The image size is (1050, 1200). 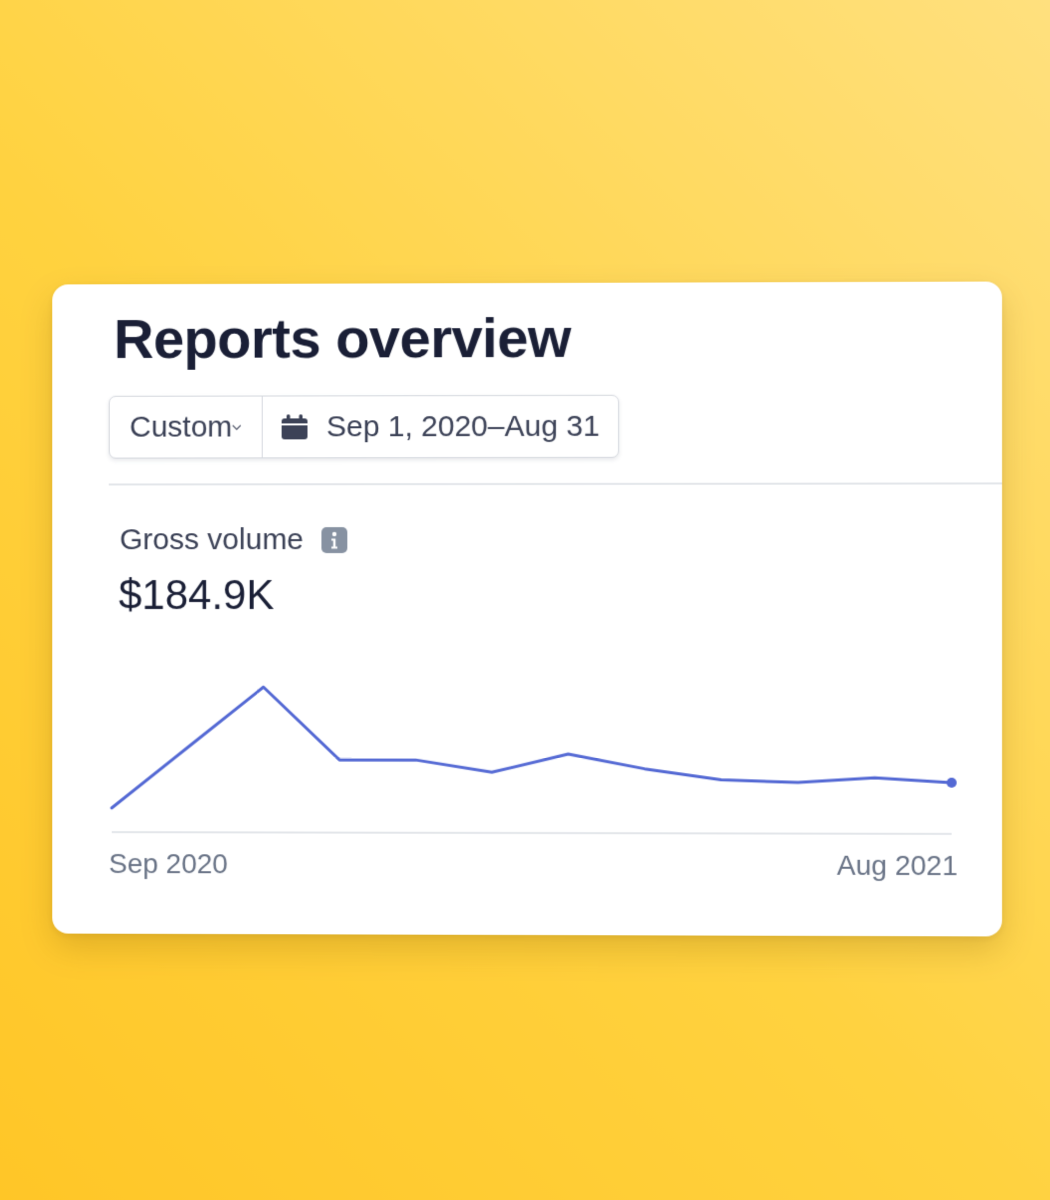 What do you see at coordinates (532, 833) in the screenshot?
I see `x-axis-line` at bounding box center [532, 833].